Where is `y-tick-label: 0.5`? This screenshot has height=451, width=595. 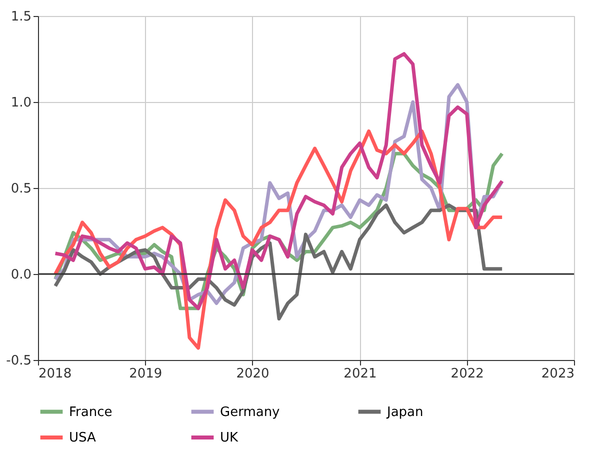 y-tick-label: 0.5 is located at coordinates (21, 189).